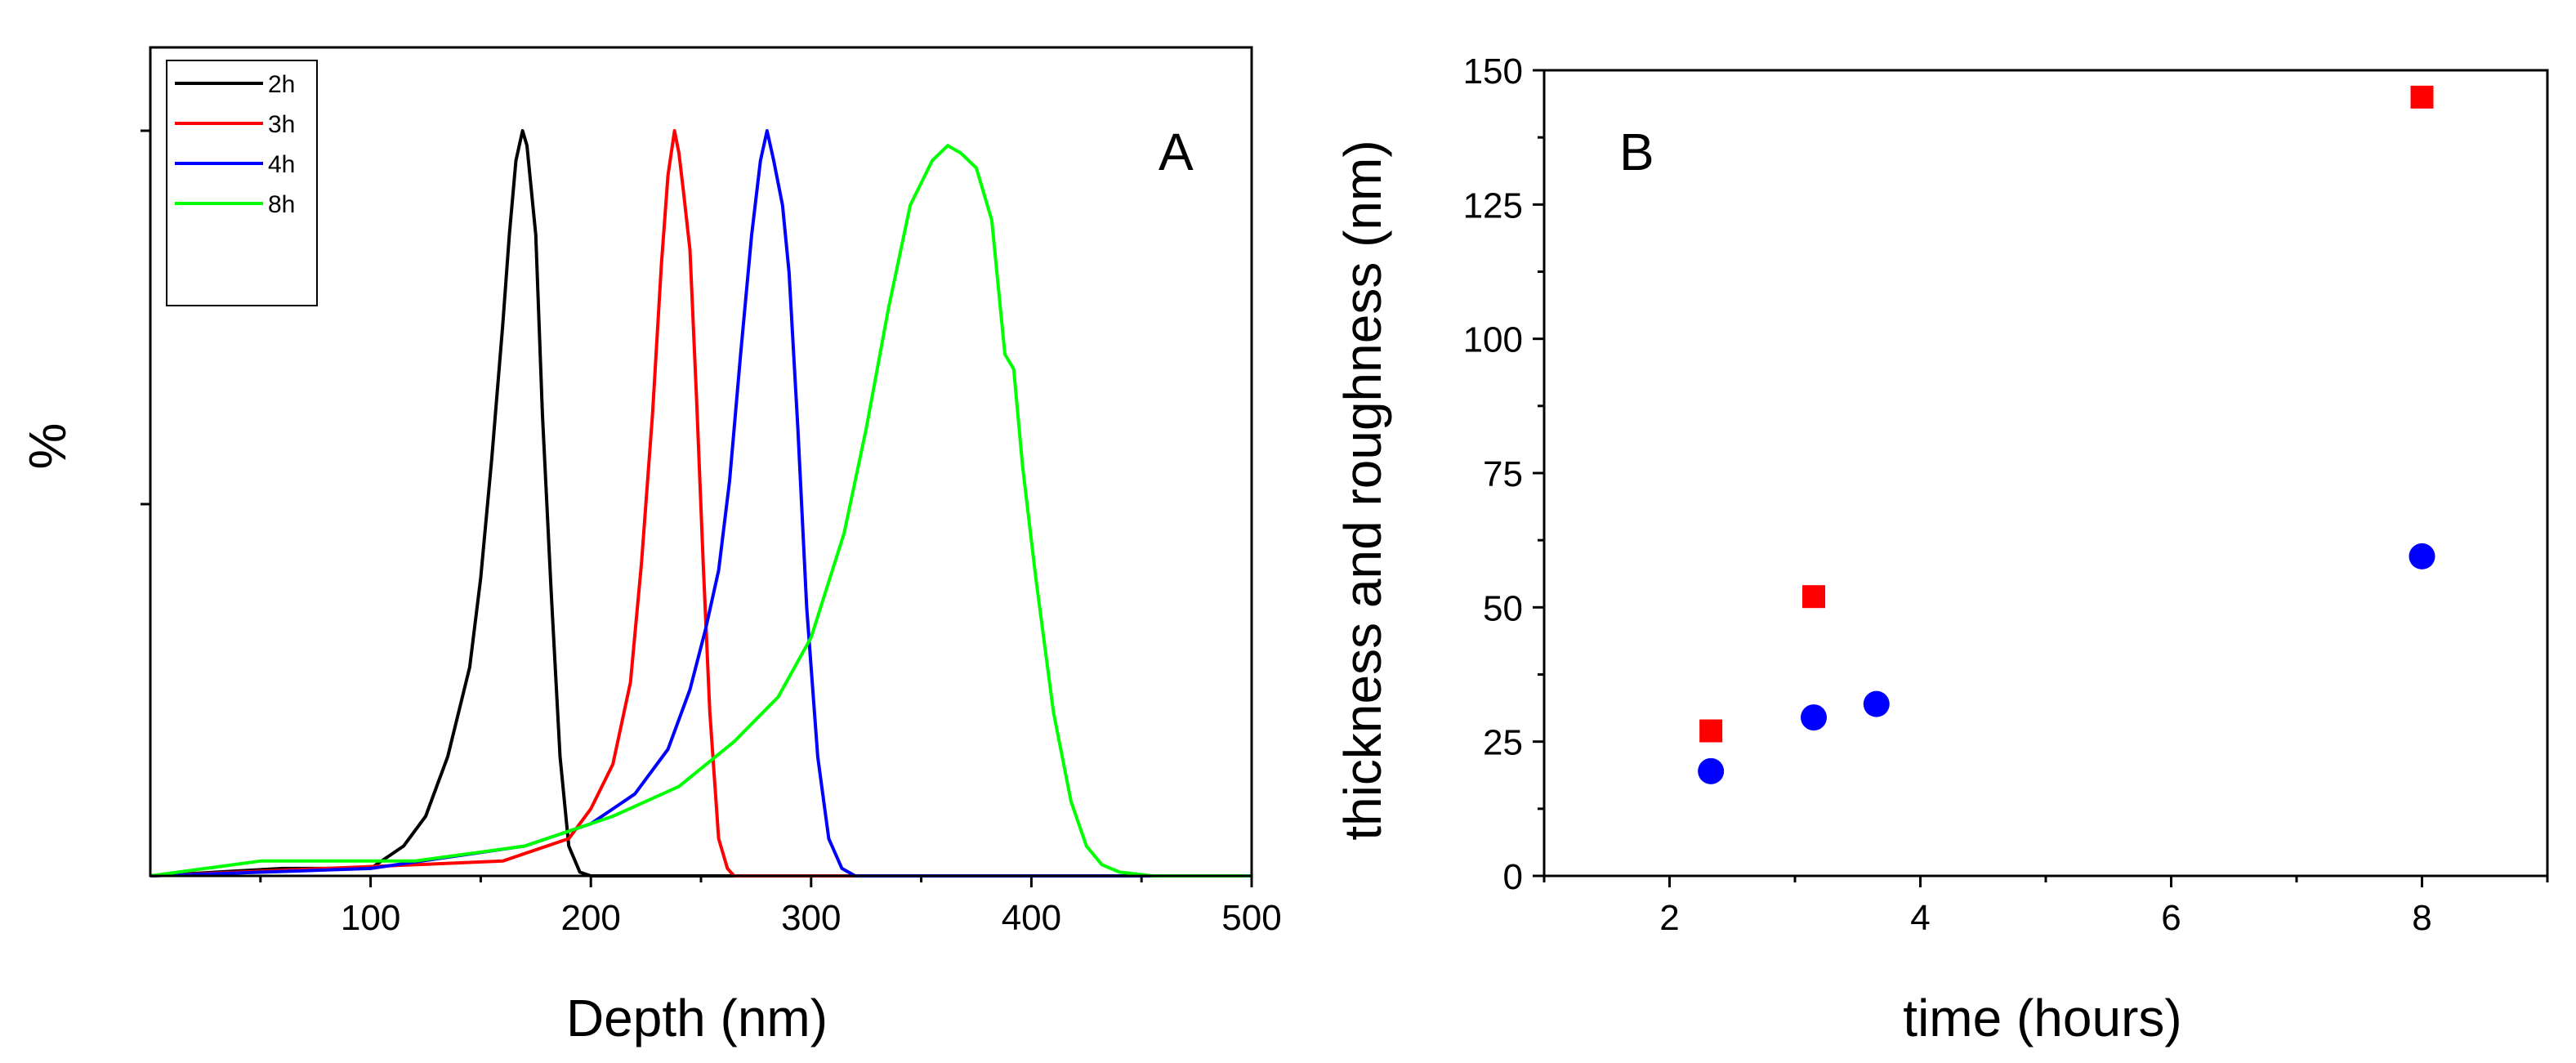  I want to click on legend-box, so click(242, 183).